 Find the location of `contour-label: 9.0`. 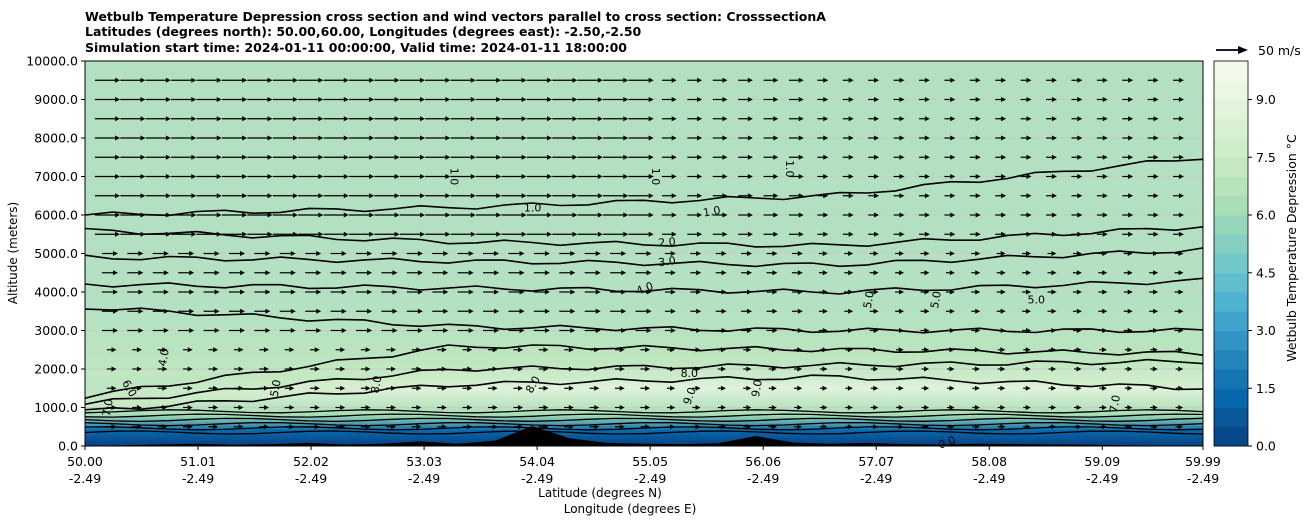

contour-label: 9.0 is located at coordinates (690, 396).